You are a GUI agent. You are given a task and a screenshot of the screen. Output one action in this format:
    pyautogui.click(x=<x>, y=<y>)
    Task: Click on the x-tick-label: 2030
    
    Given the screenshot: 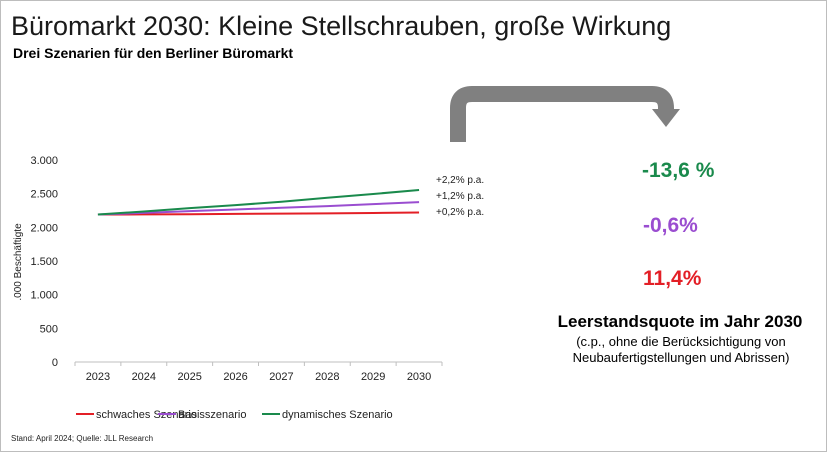 What is the action you would take?
    pyautogui.click(x=419, y=377)
    